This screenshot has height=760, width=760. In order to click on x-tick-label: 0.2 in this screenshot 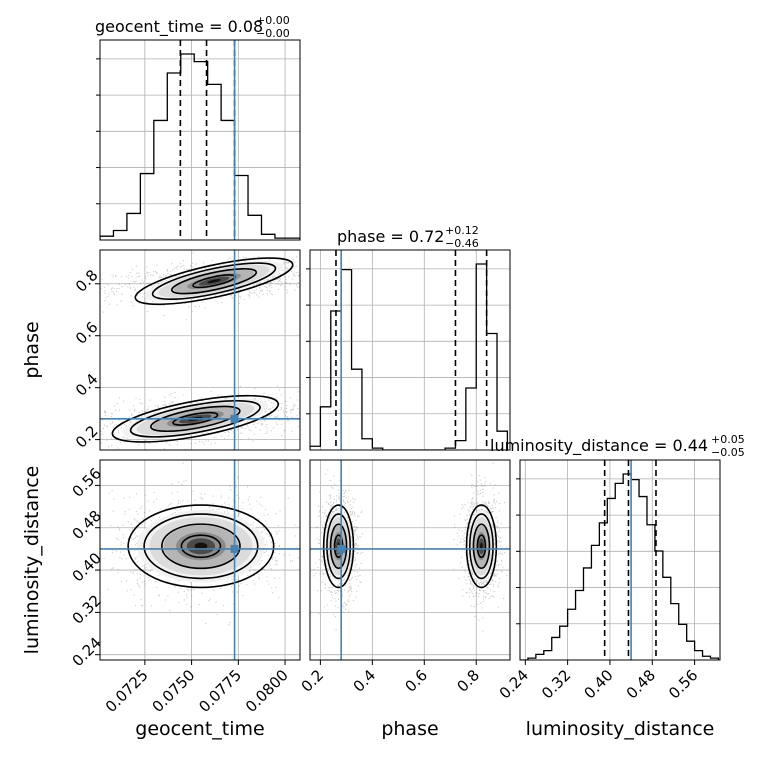, I will do `click(313, 681)`.